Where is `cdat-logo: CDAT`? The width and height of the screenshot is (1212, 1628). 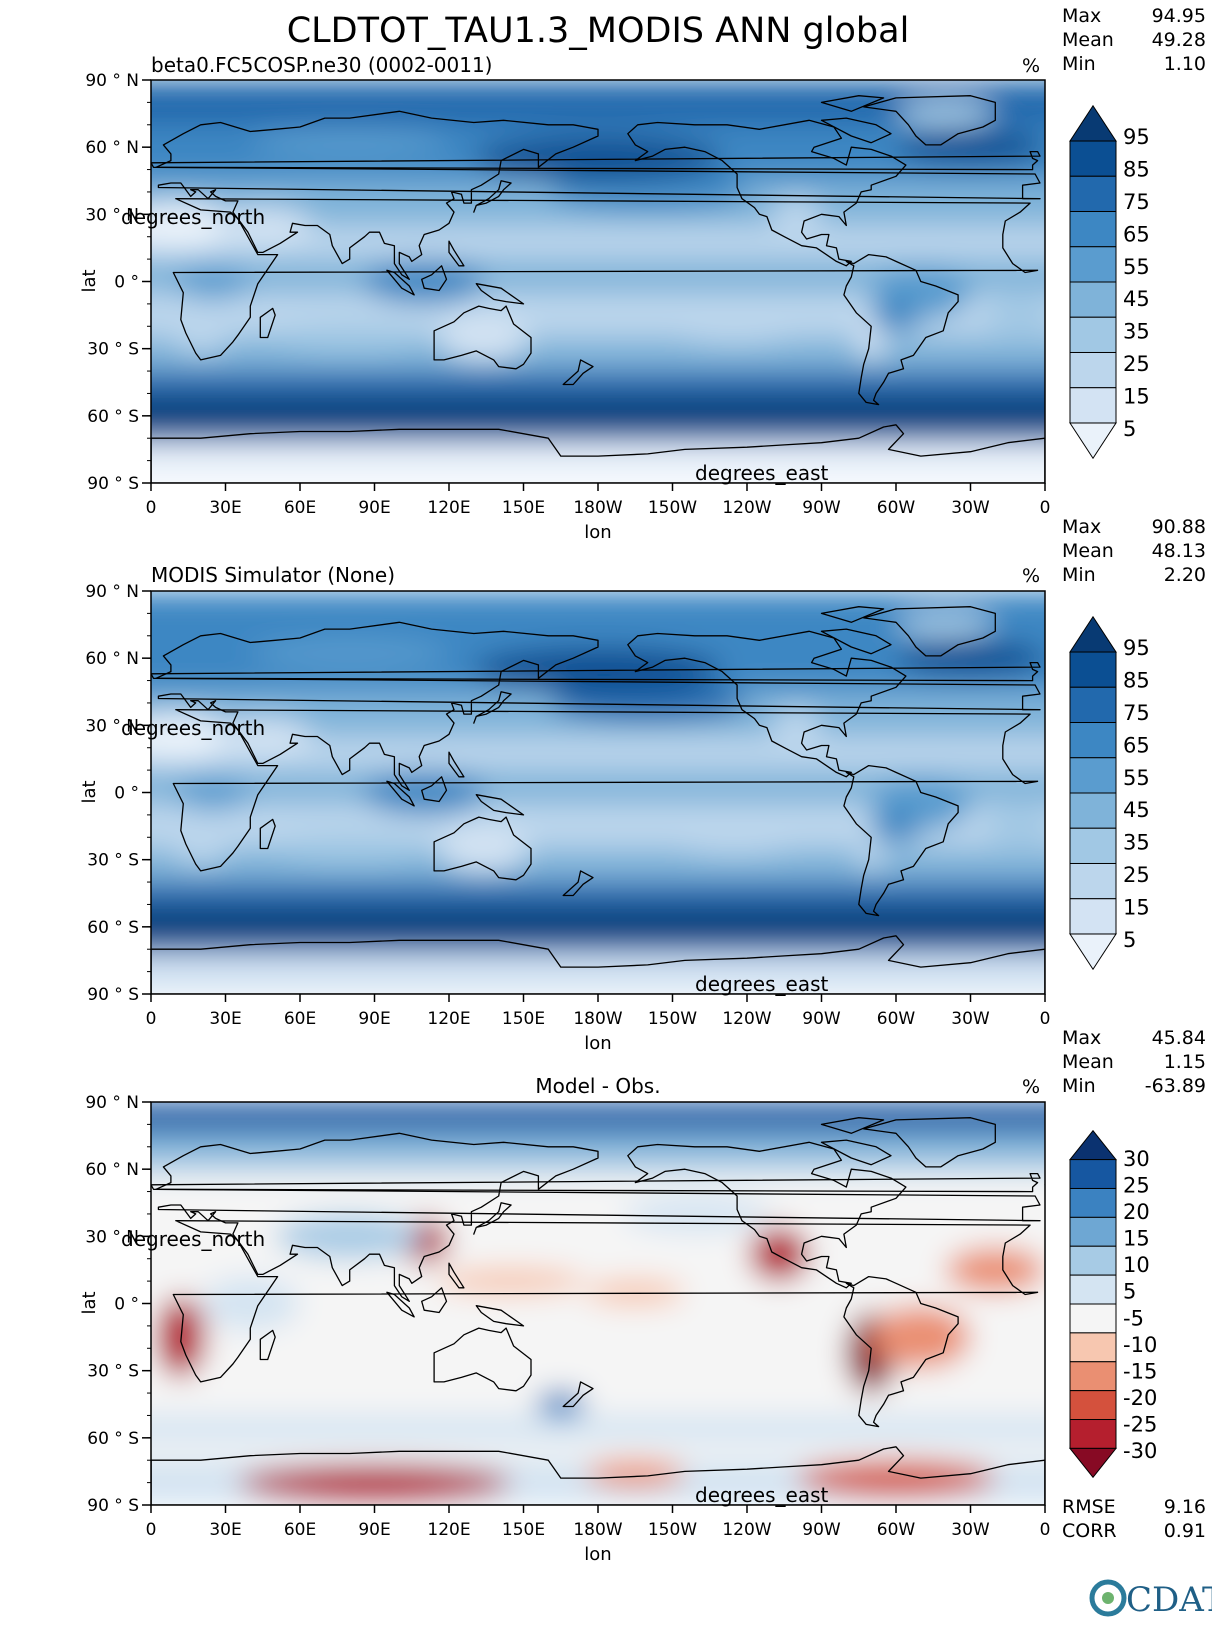
cdat-logo: CDAT is located at coordinates (1150, 1599).